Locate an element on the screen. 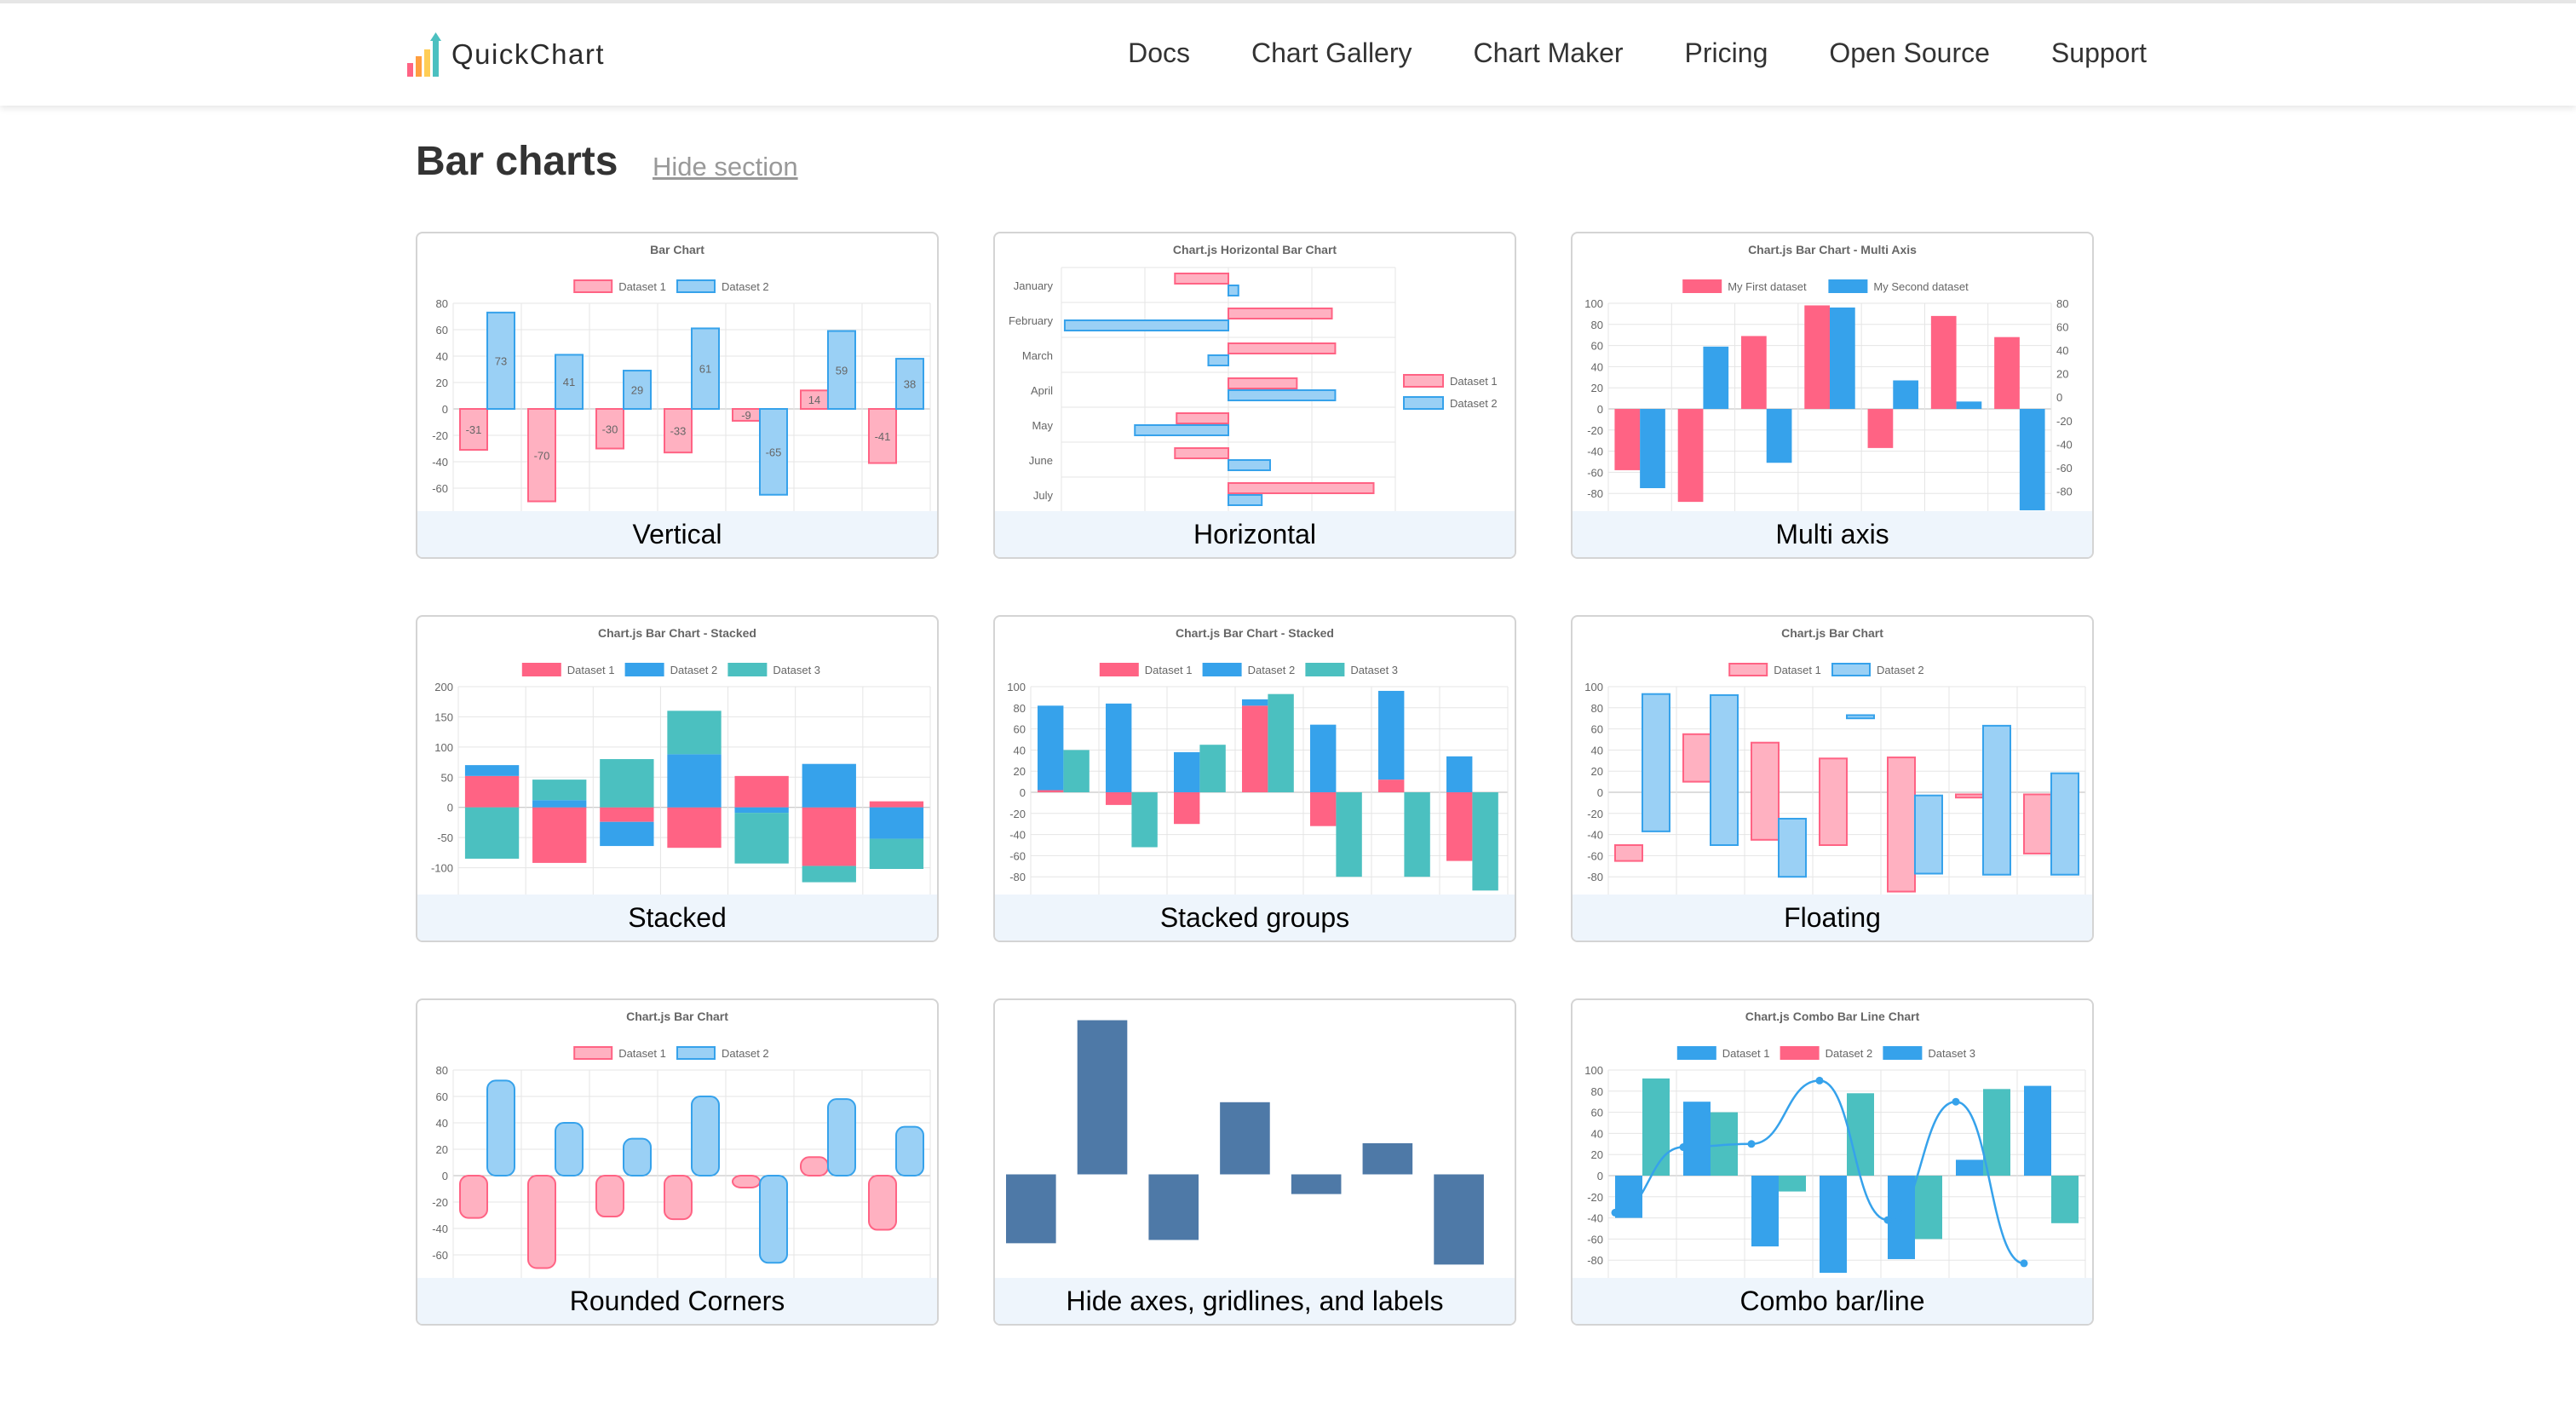 The image size is (2576, 1421). y2-tick-label: 80 is located at coordinates (2062, 303).